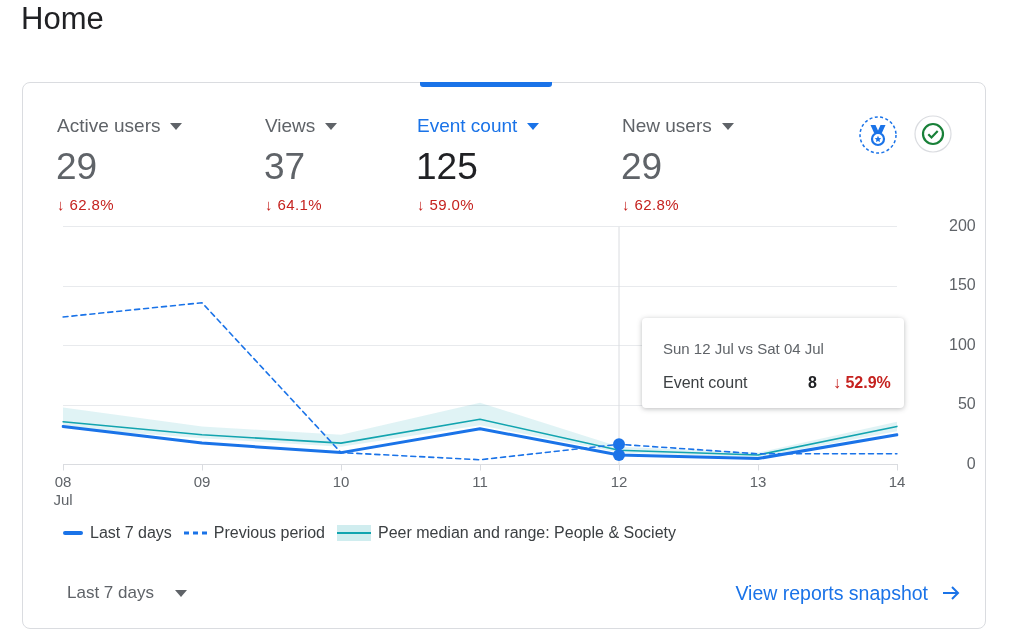  Describe the element at coordinates (290, 126) in the screenshot. I see `text: Views` at that location.